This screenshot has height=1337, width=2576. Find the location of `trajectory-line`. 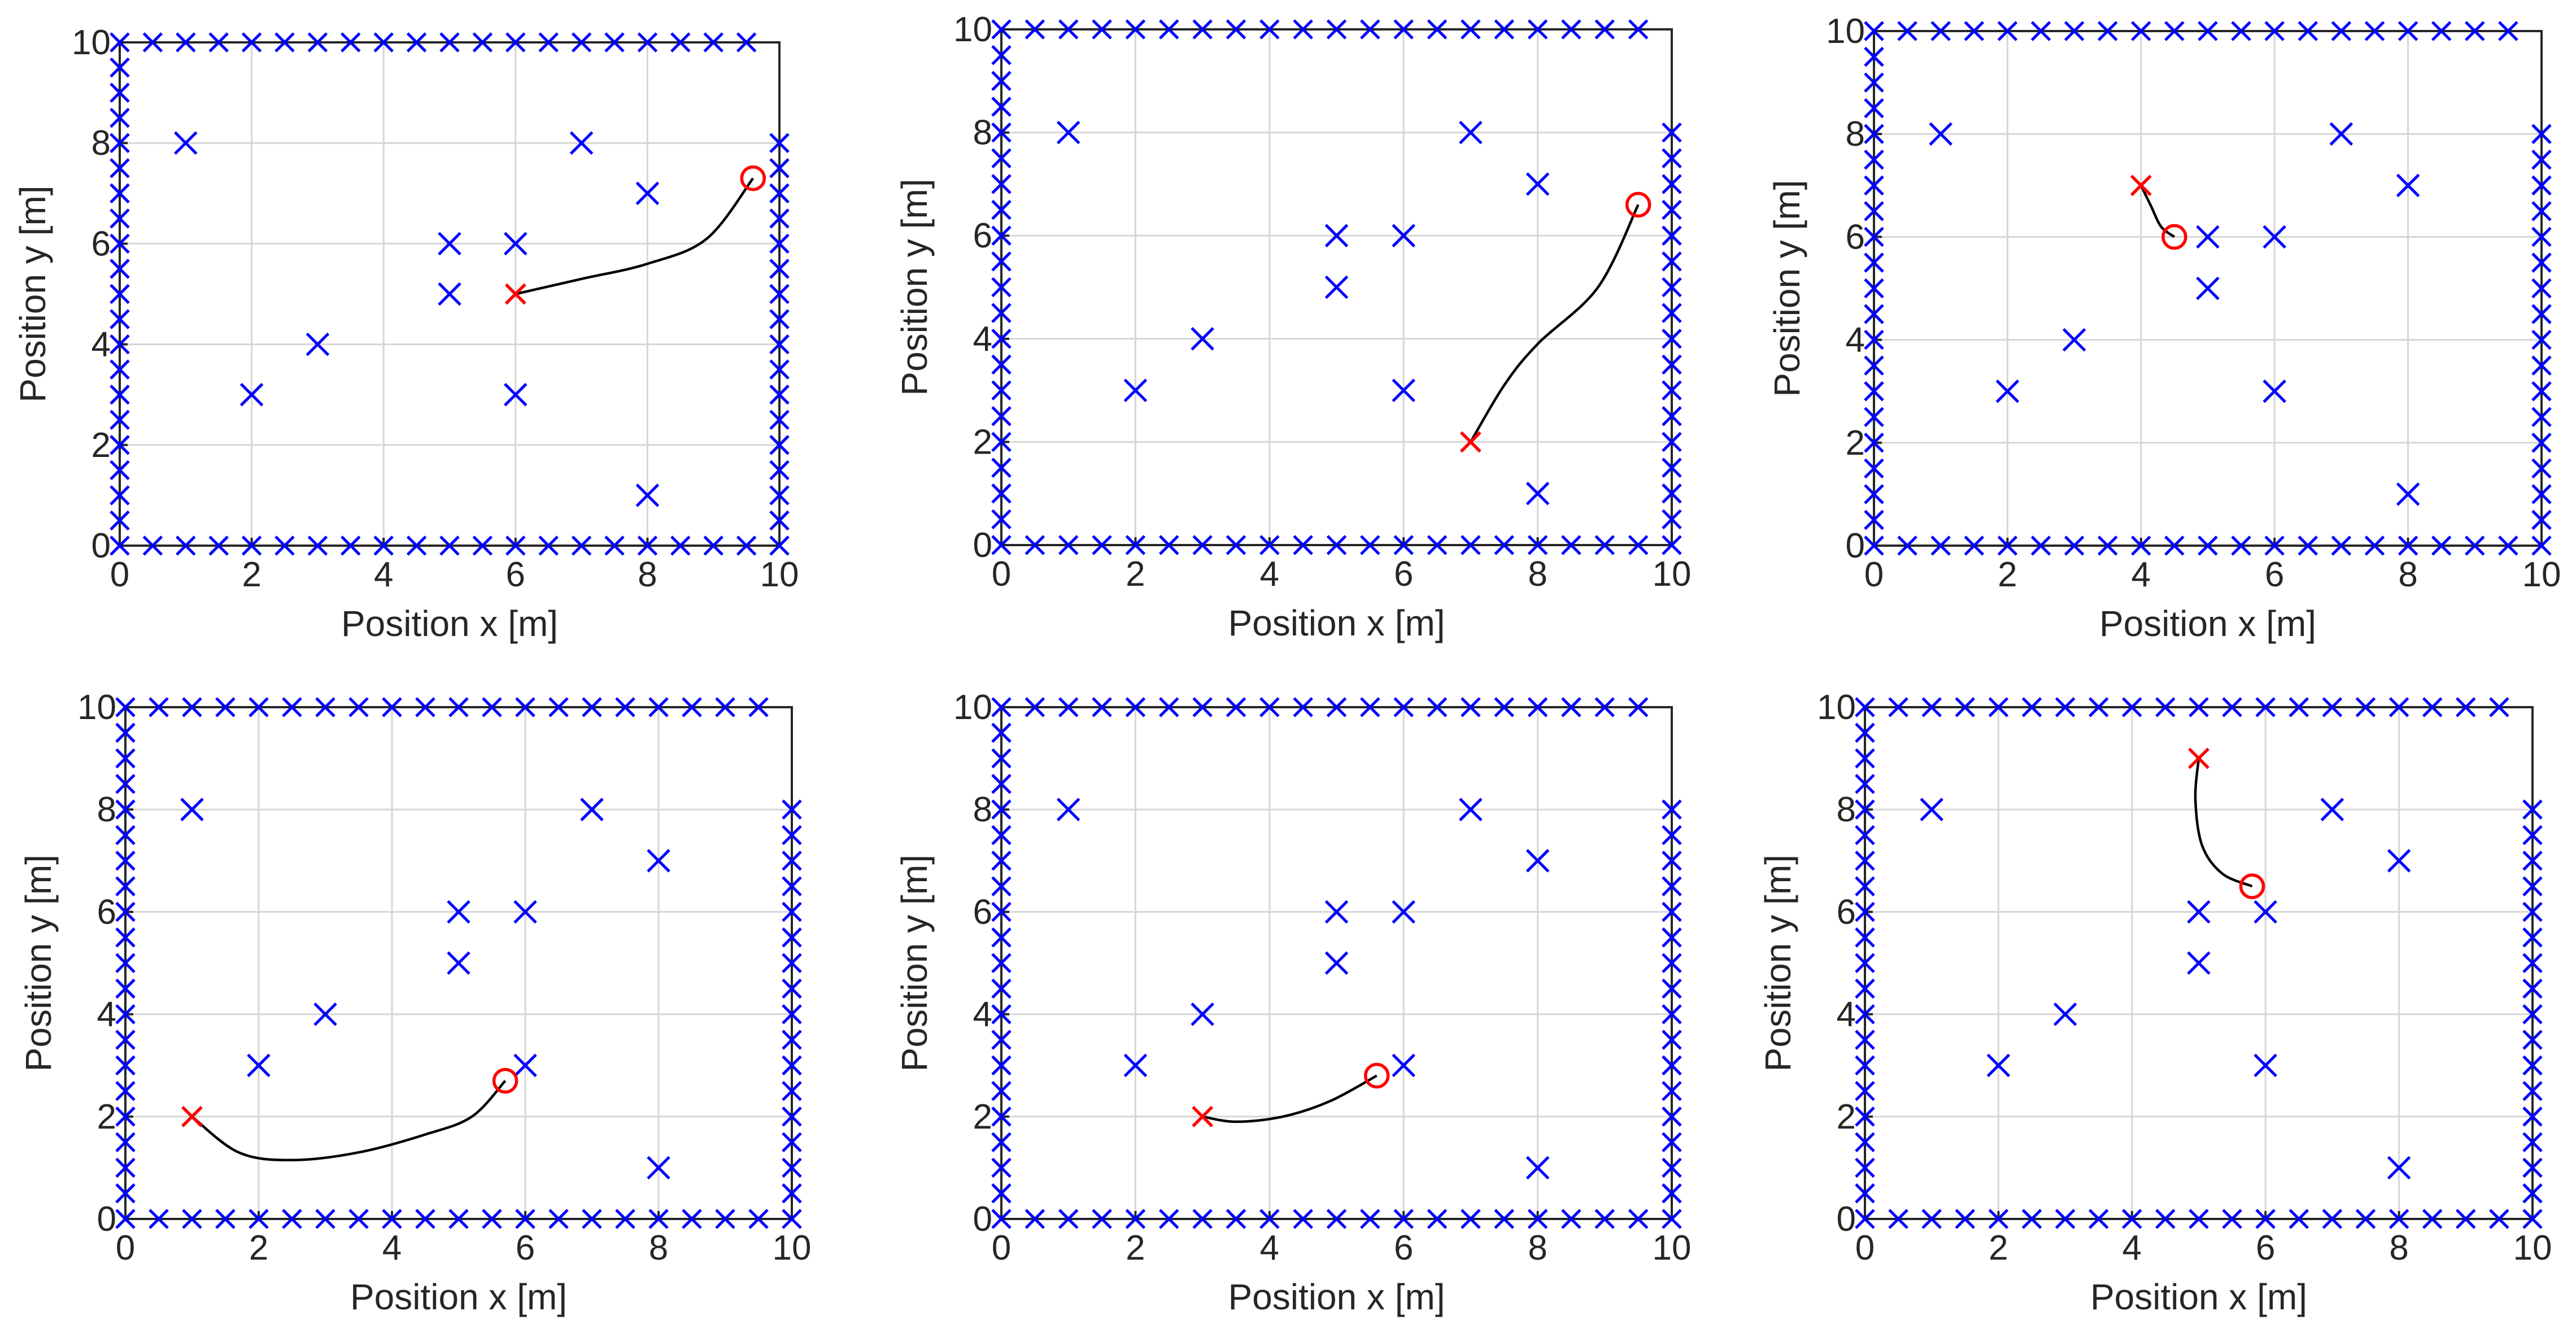

trajectory-line is located at coordinates (635, 236).